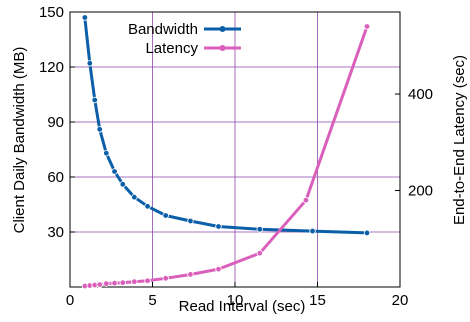 The image size is (470, 322). Describe the element at coordinates (317, 300) in the screenshot. I see `x-tick-label: 15` at that location.